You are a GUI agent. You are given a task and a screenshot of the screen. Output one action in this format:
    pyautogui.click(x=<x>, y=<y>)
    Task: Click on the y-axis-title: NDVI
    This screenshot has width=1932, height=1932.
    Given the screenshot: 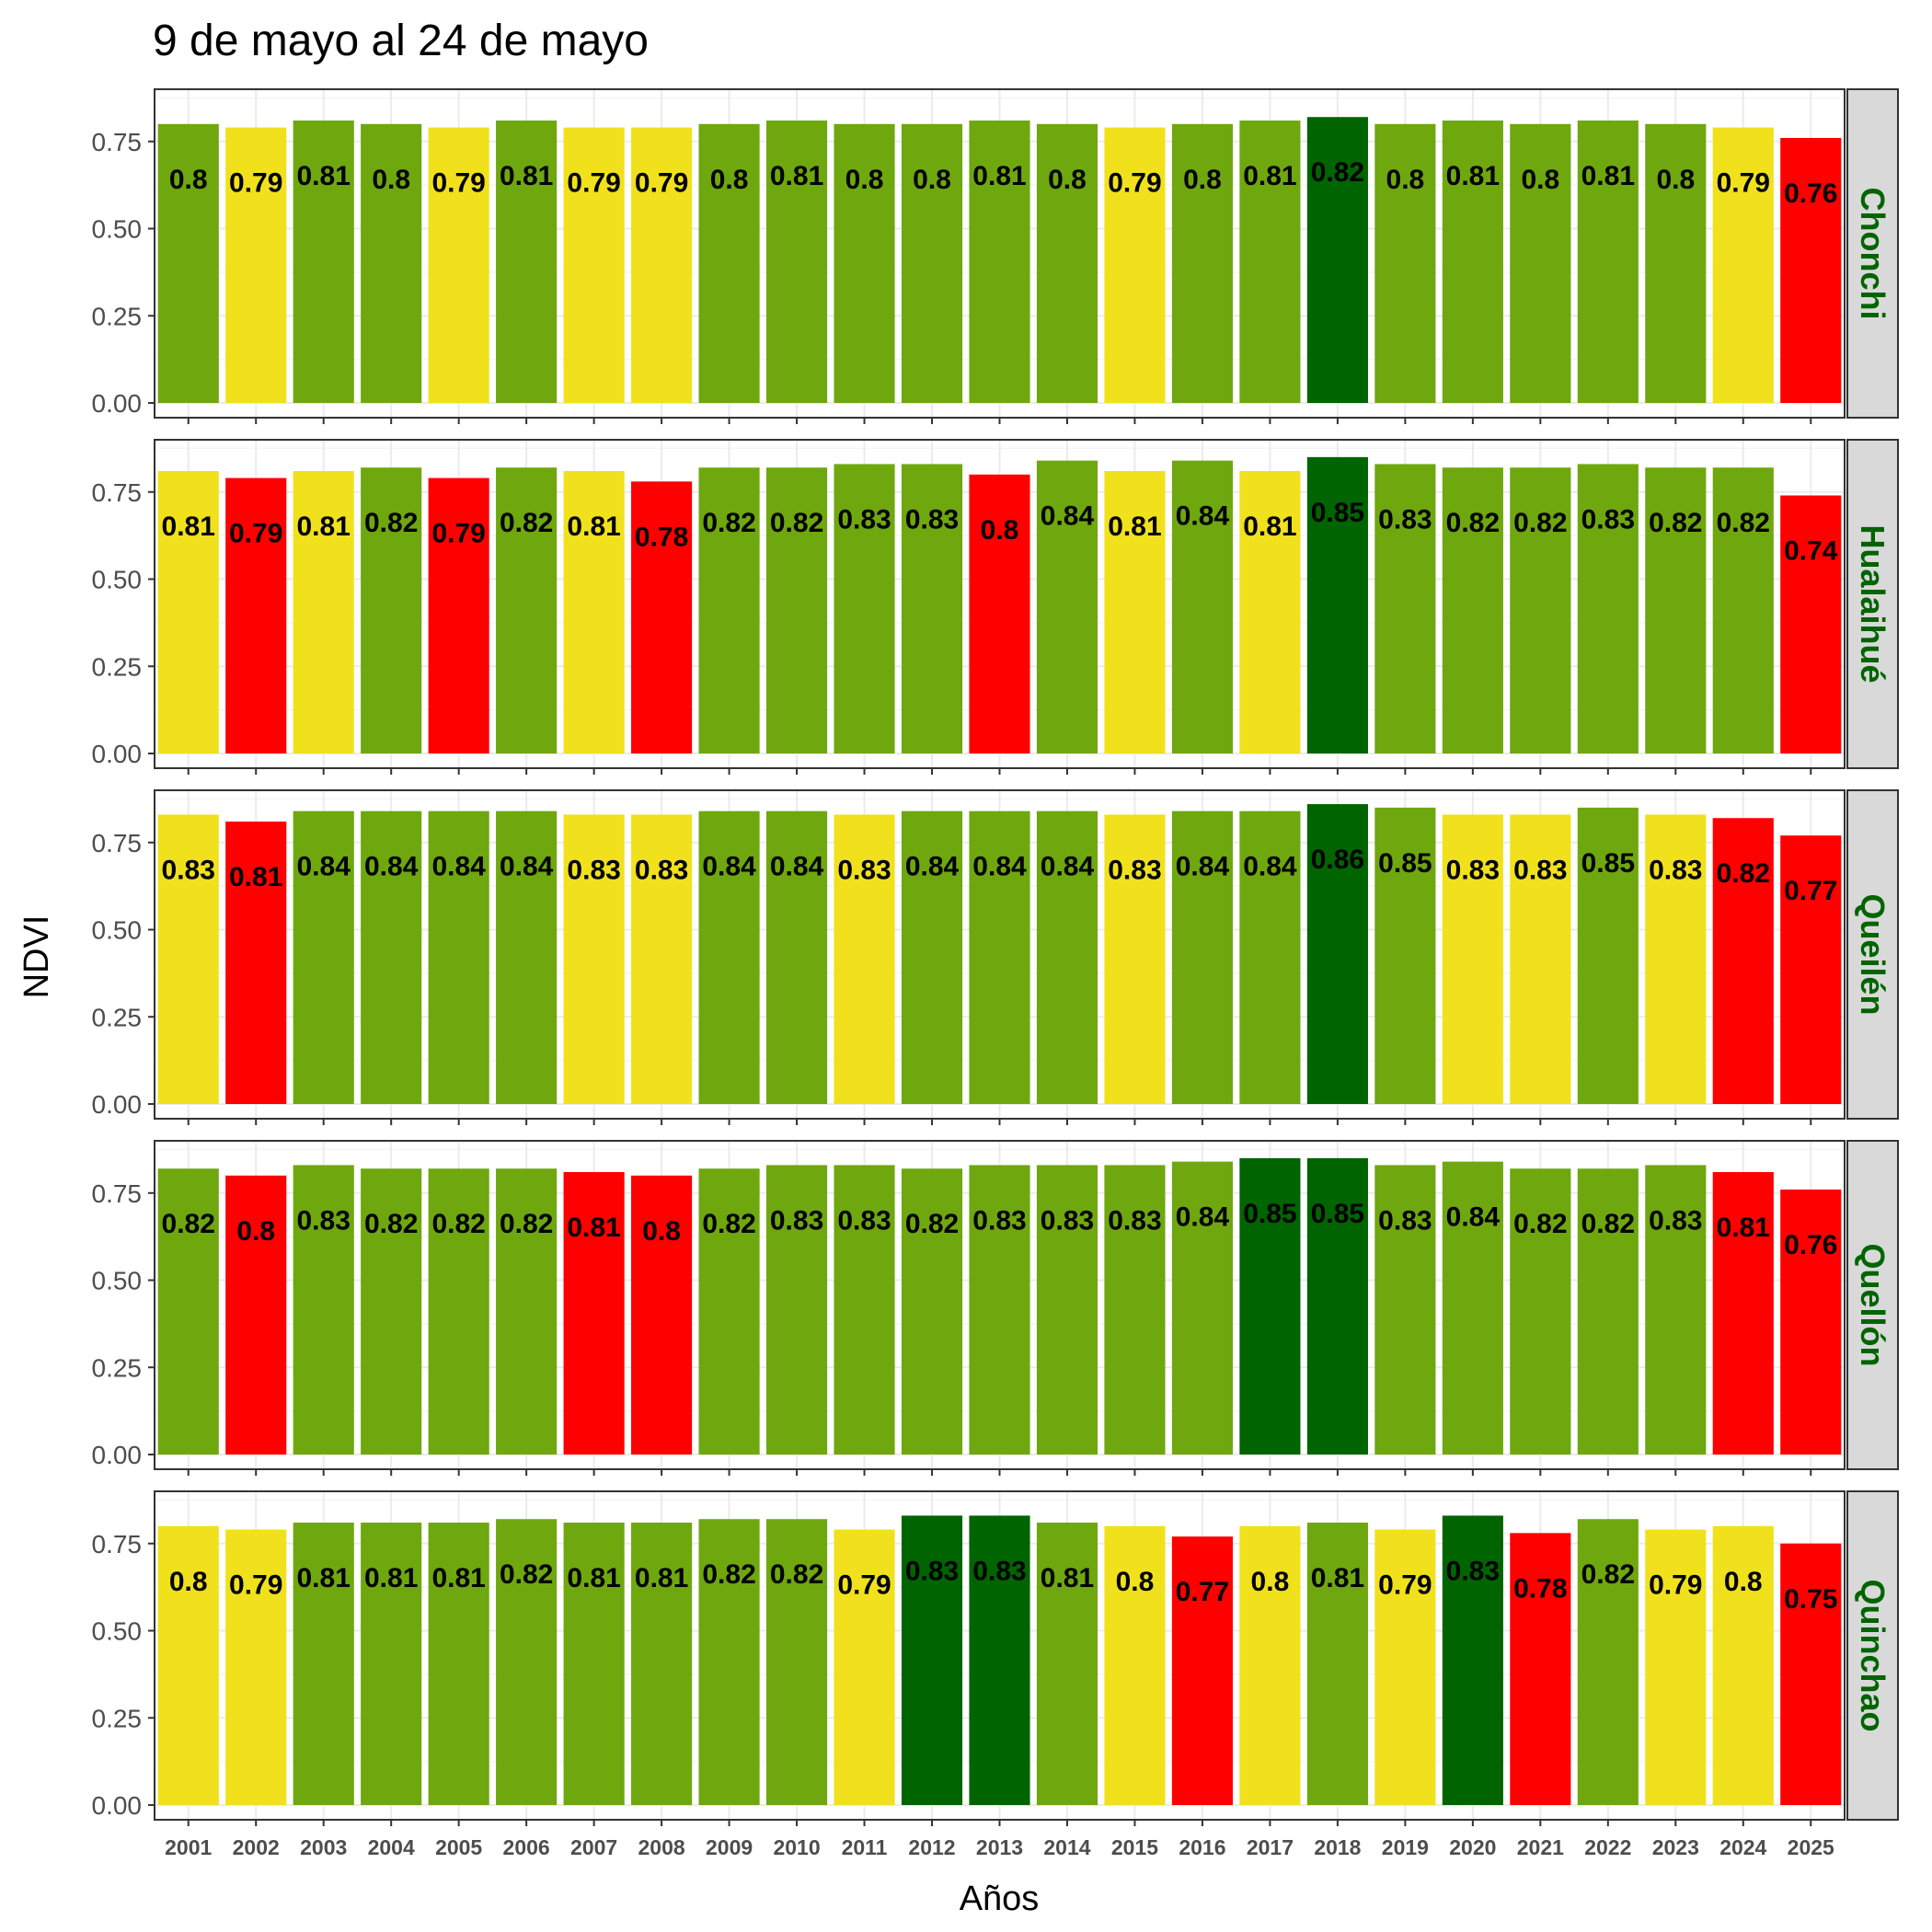 What is the action you would take?
    pyautogui.click(x=36, y=957)
    